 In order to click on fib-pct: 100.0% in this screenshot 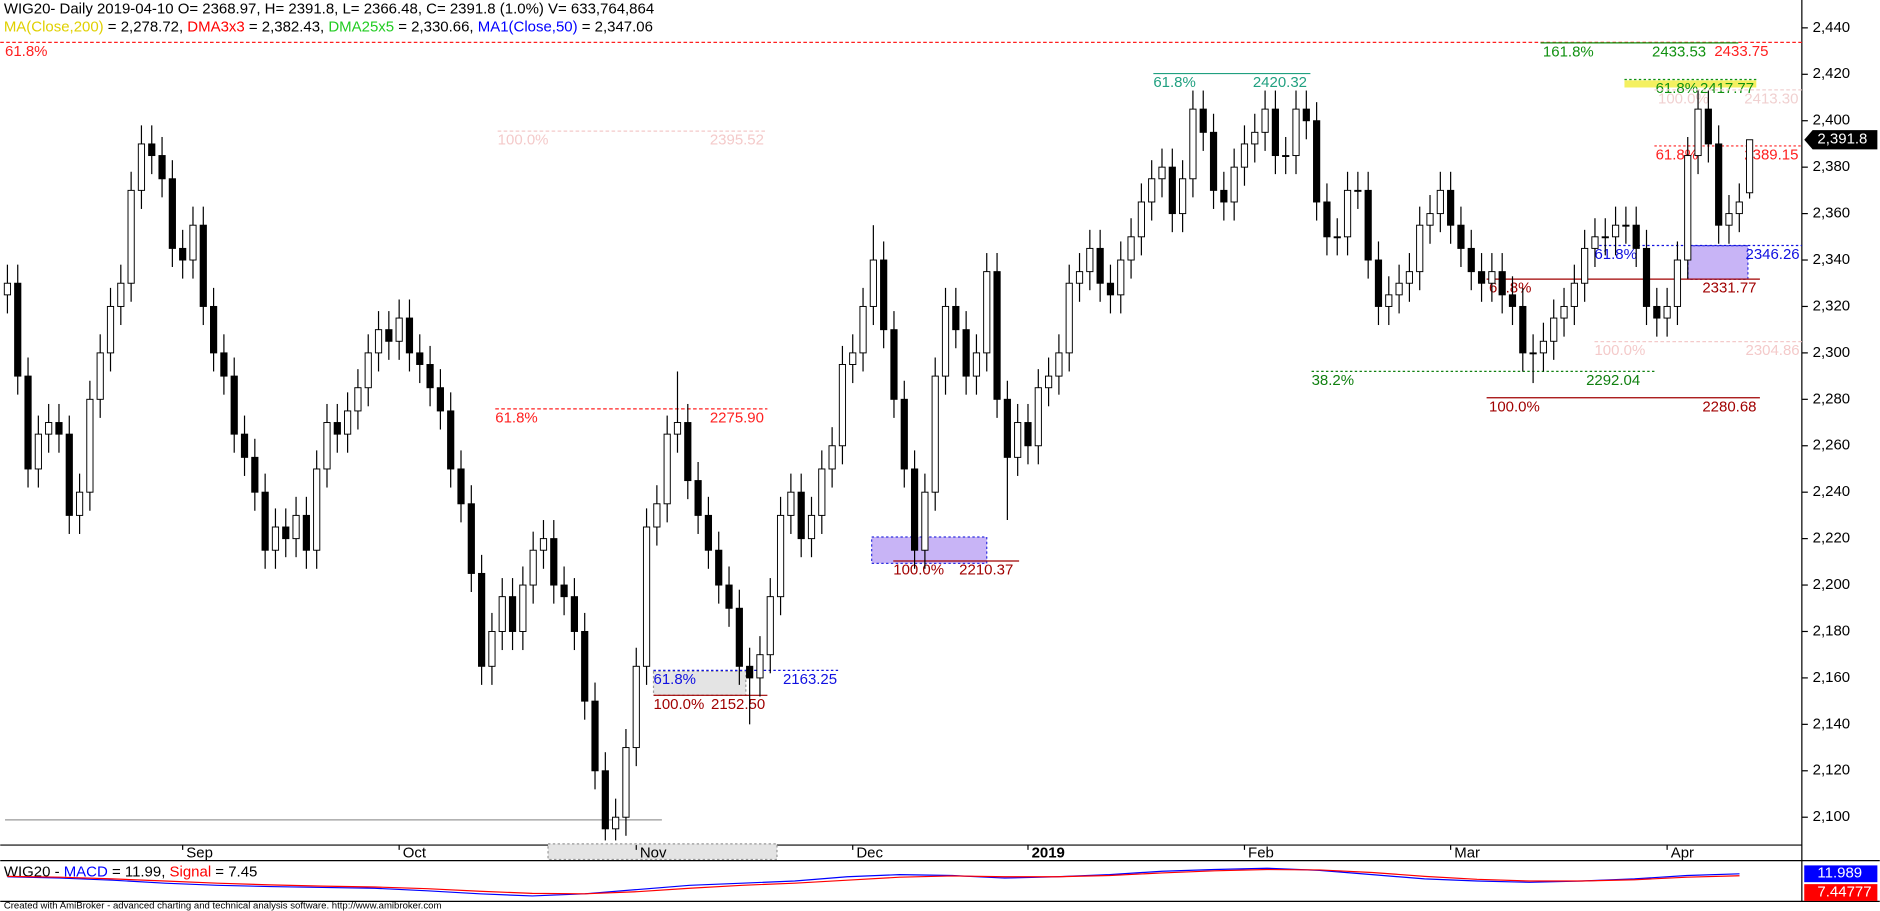, I will do `click(918, 570)`.